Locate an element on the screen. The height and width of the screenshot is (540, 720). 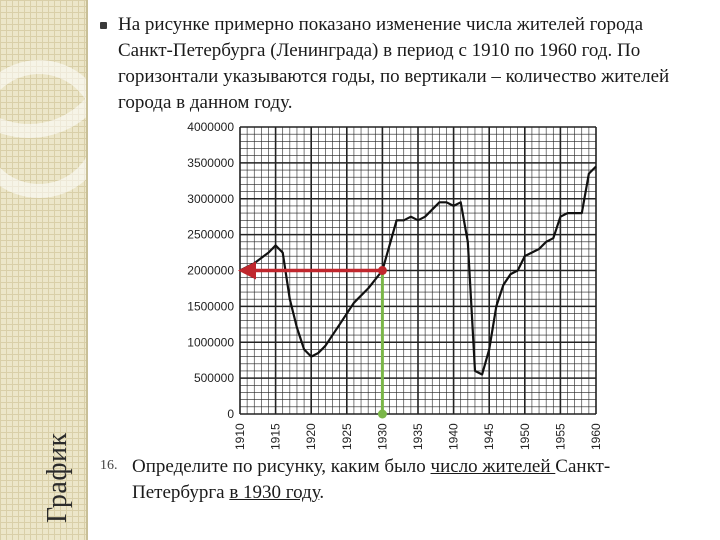
x-tick-label: 1930 is located at coordinates (382, 436).